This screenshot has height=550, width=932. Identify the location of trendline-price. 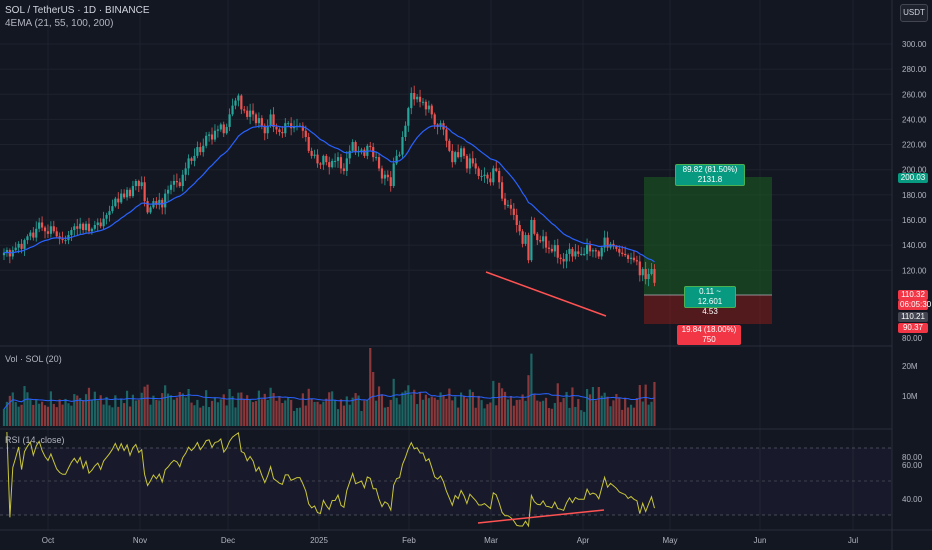
(546, 294).